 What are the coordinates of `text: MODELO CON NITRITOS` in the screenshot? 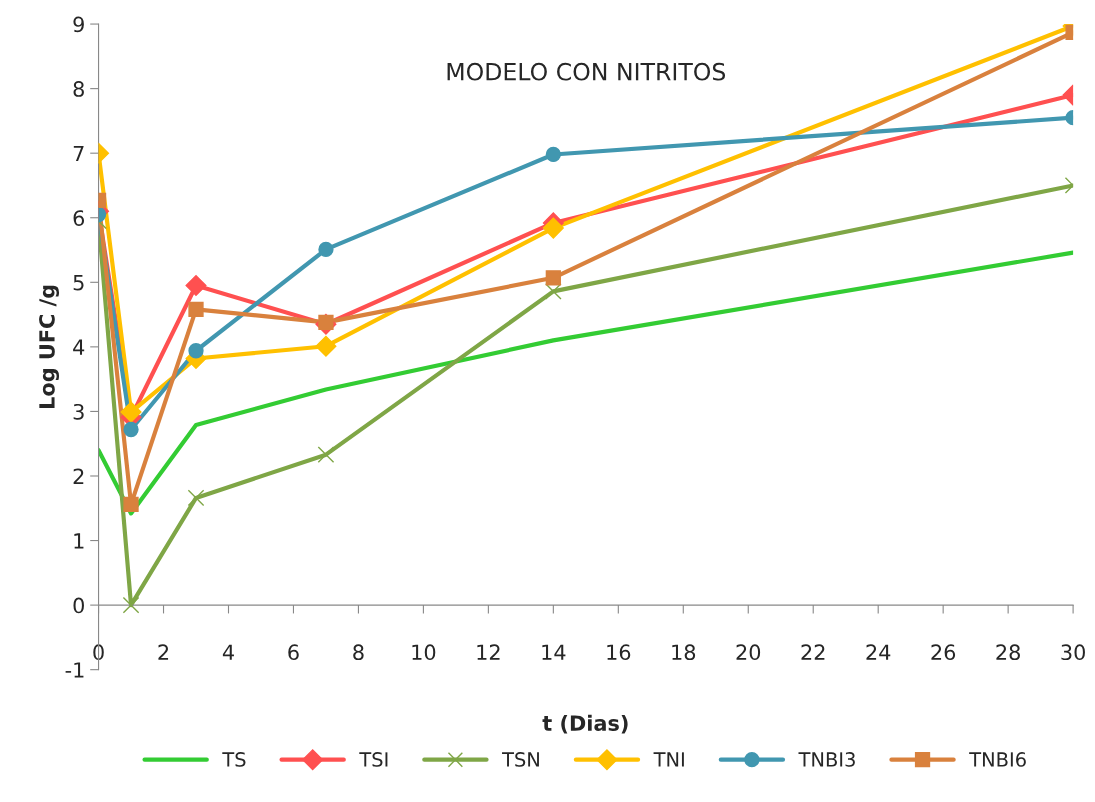 It's located at (586, 71).